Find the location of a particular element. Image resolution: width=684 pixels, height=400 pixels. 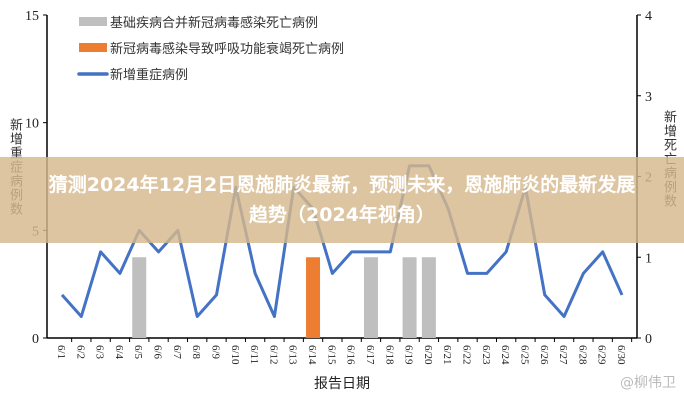

x-tick-label: 6/4 is located at coordinates (119, 352).